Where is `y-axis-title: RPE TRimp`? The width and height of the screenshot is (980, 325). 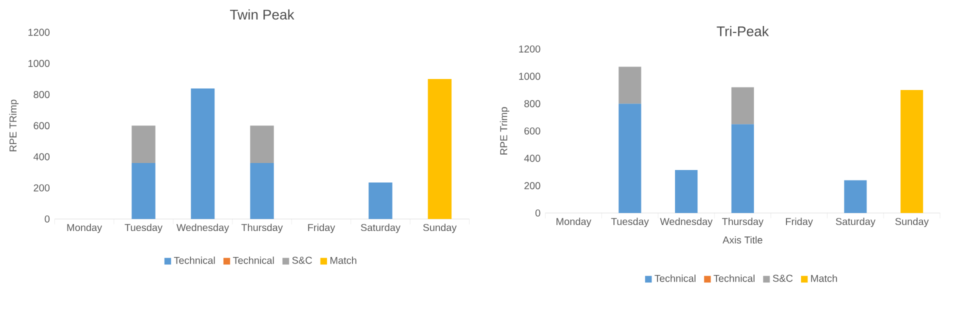
y-axis-title: RPE TRimp is located at coordinates (14, 126).